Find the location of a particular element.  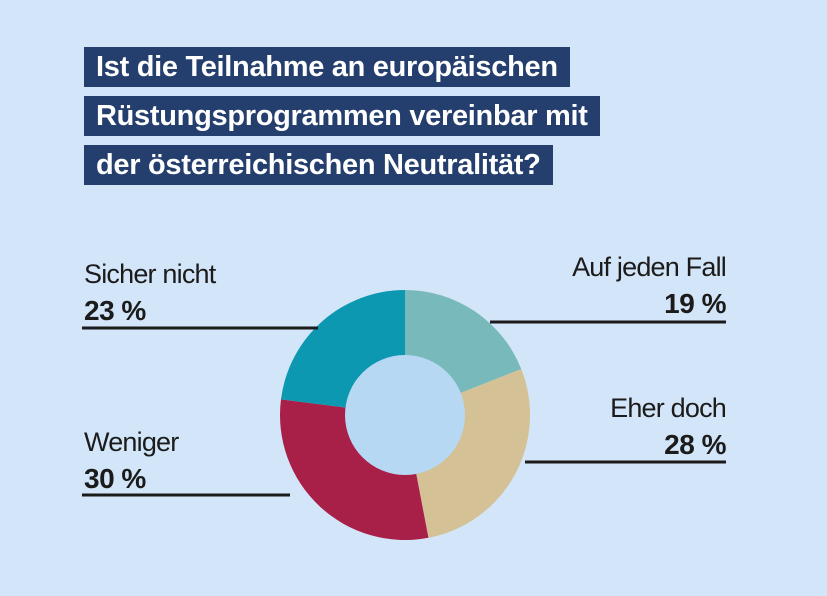

title-line-3: der österreichischen Neutralität? is located at coordinates (318, 165).